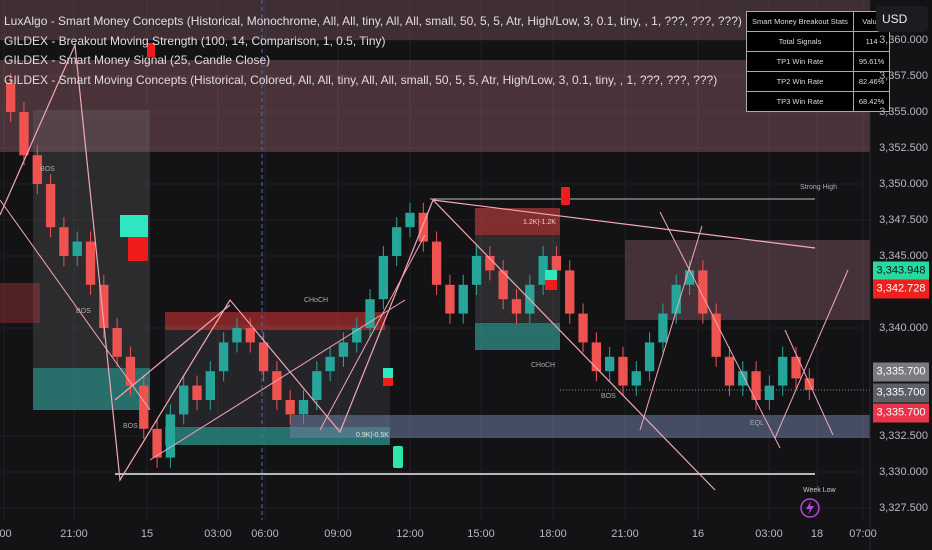 The width and height of the screenshot is (932, 550). What do you see at coordinates (901, 271) in the screenshot?
I see `price-tag: 3,343.948` at bounding box center [901, 271].